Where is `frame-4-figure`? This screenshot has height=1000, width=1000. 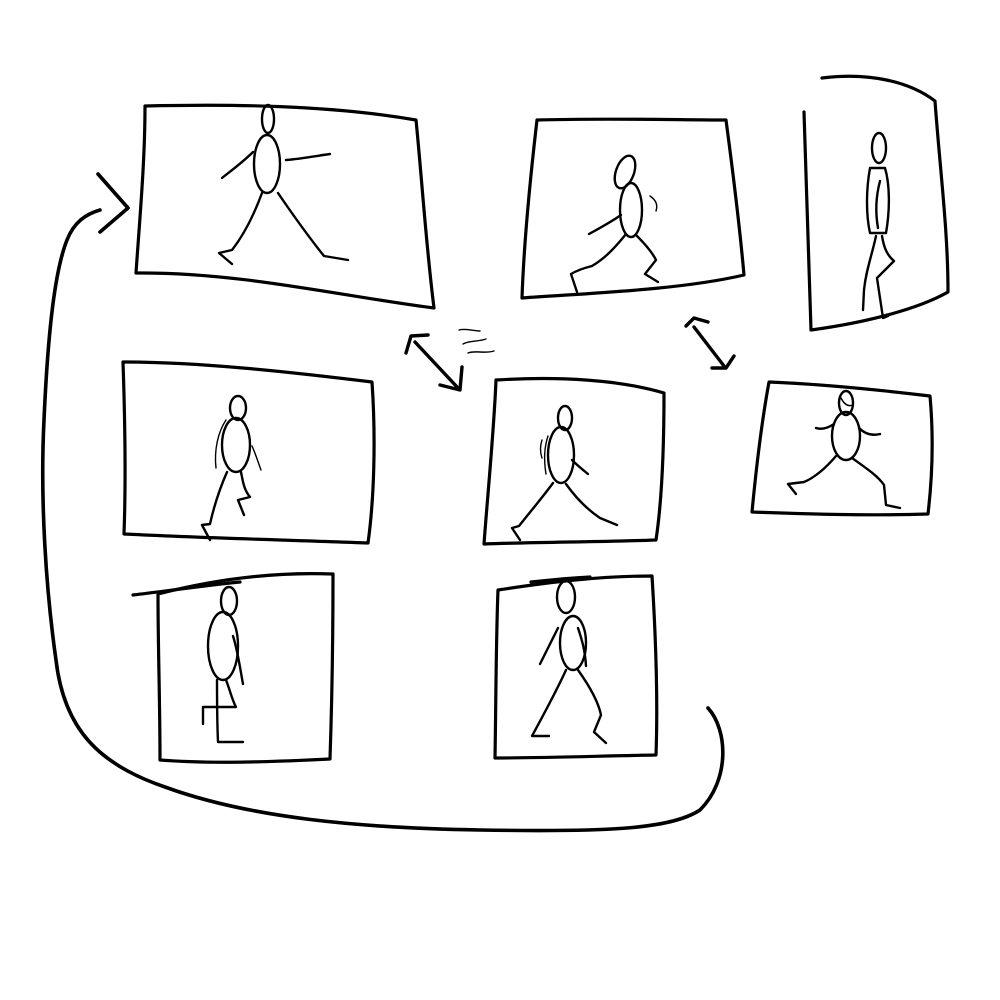
frame-4-figure is located at coordinates (231, 468).